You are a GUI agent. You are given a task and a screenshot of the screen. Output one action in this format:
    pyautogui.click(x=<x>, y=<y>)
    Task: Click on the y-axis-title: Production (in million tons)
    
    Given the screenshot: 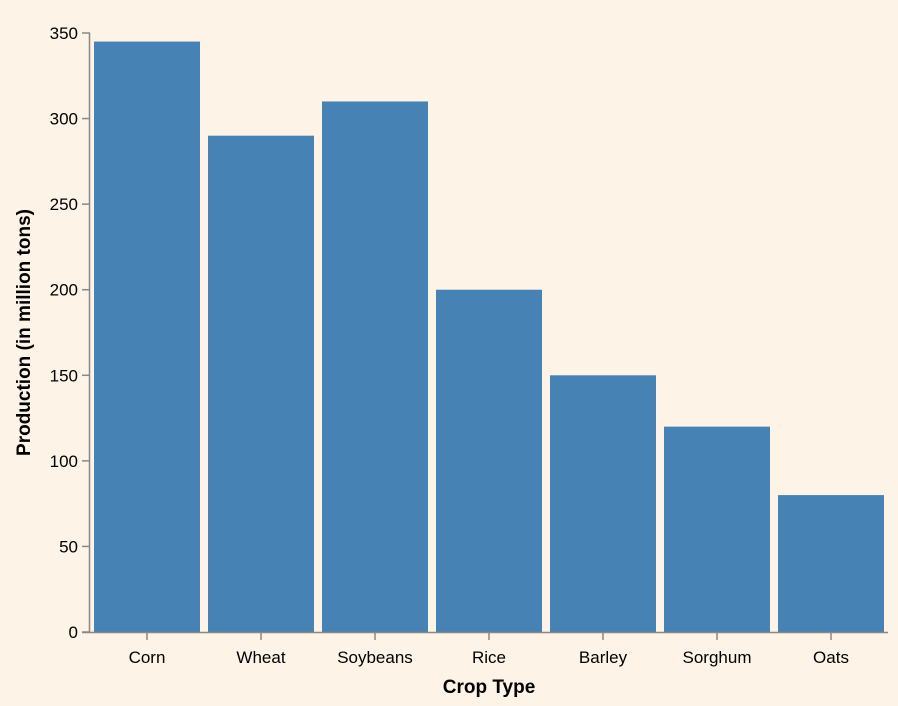 What is the action you would take?
    pyautogui.click(x=24, y=332)
    